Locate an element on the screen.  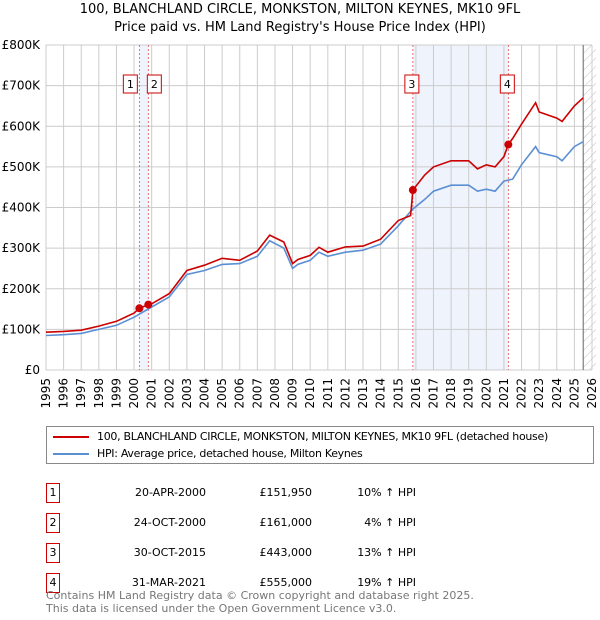
transaction-number-badge: 4 is located at coordinates (53, 583).